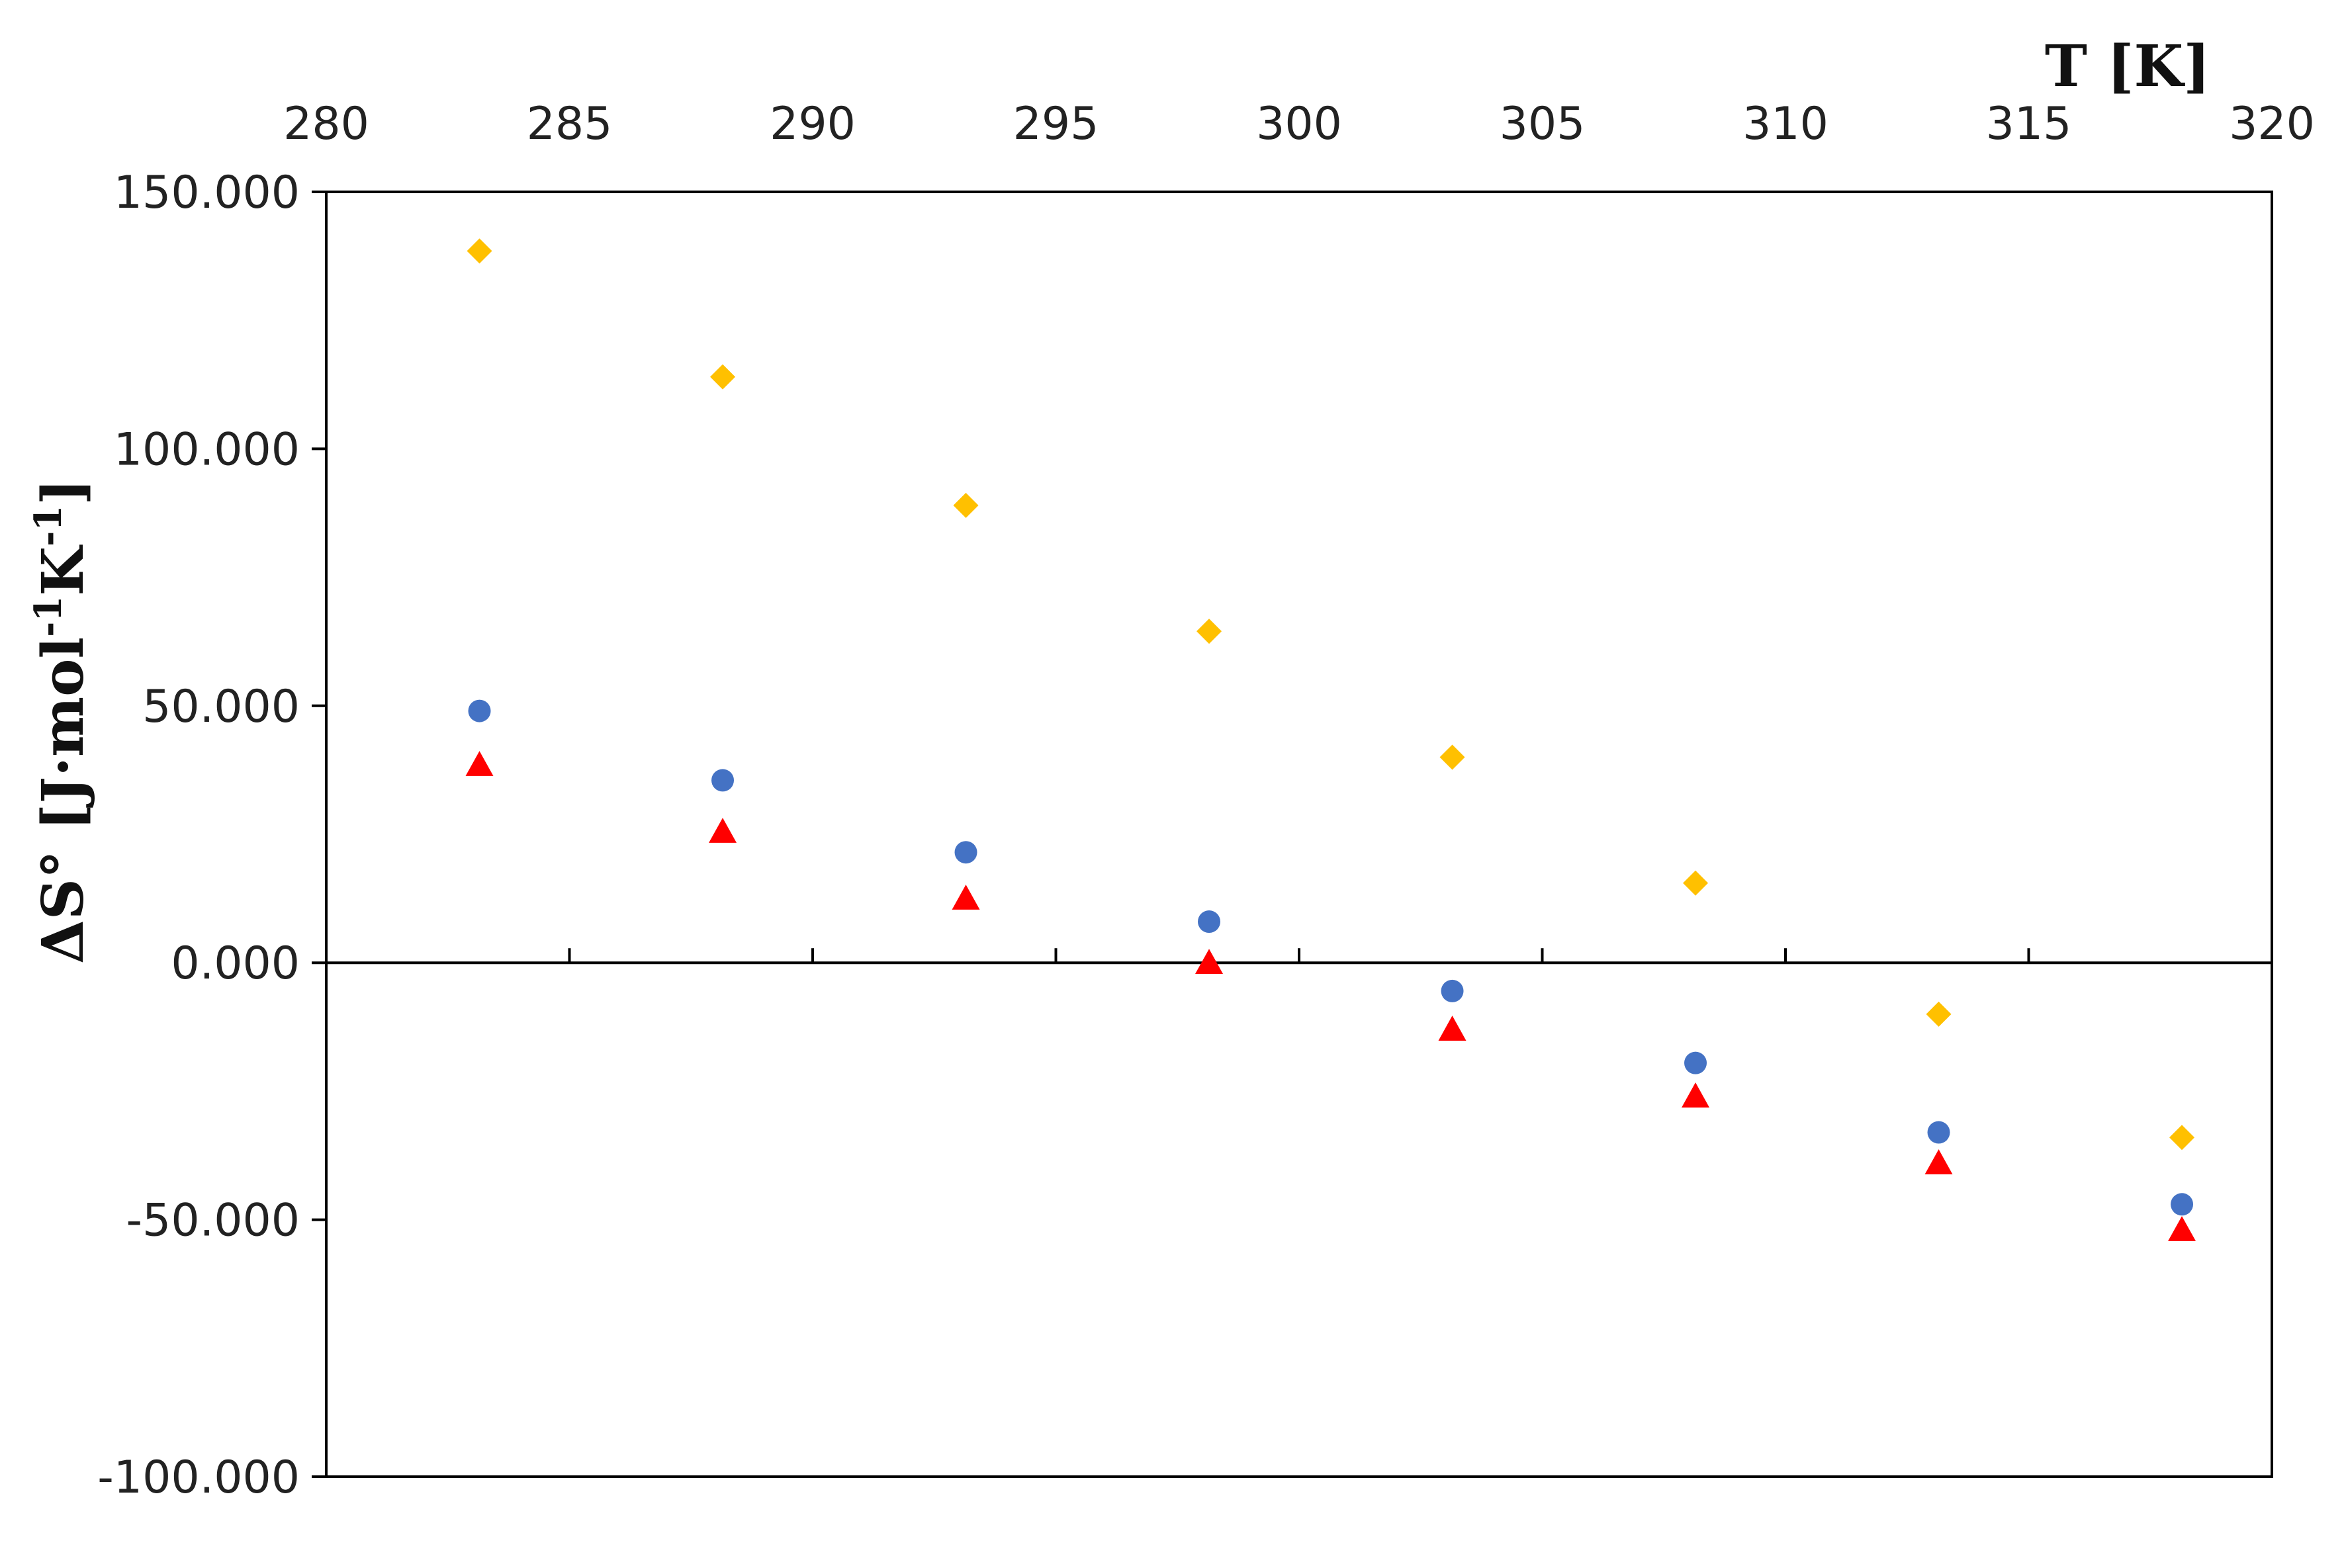  Describe the element at coordinates (2272, 124) in the screenshot. I see `x-tick-label: 320` at that location.